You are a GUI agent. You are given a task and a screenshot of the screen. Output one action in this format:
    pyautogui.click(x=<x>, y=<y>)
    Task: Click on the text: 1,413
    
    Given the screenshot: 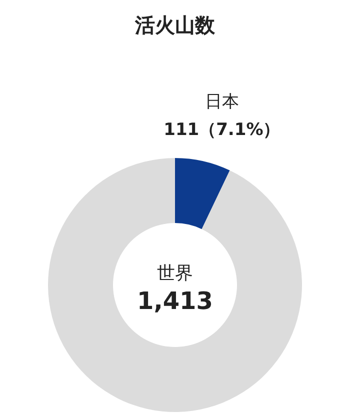 What is the action you would take?
    pyautogui.click(x=175, y=301)
    